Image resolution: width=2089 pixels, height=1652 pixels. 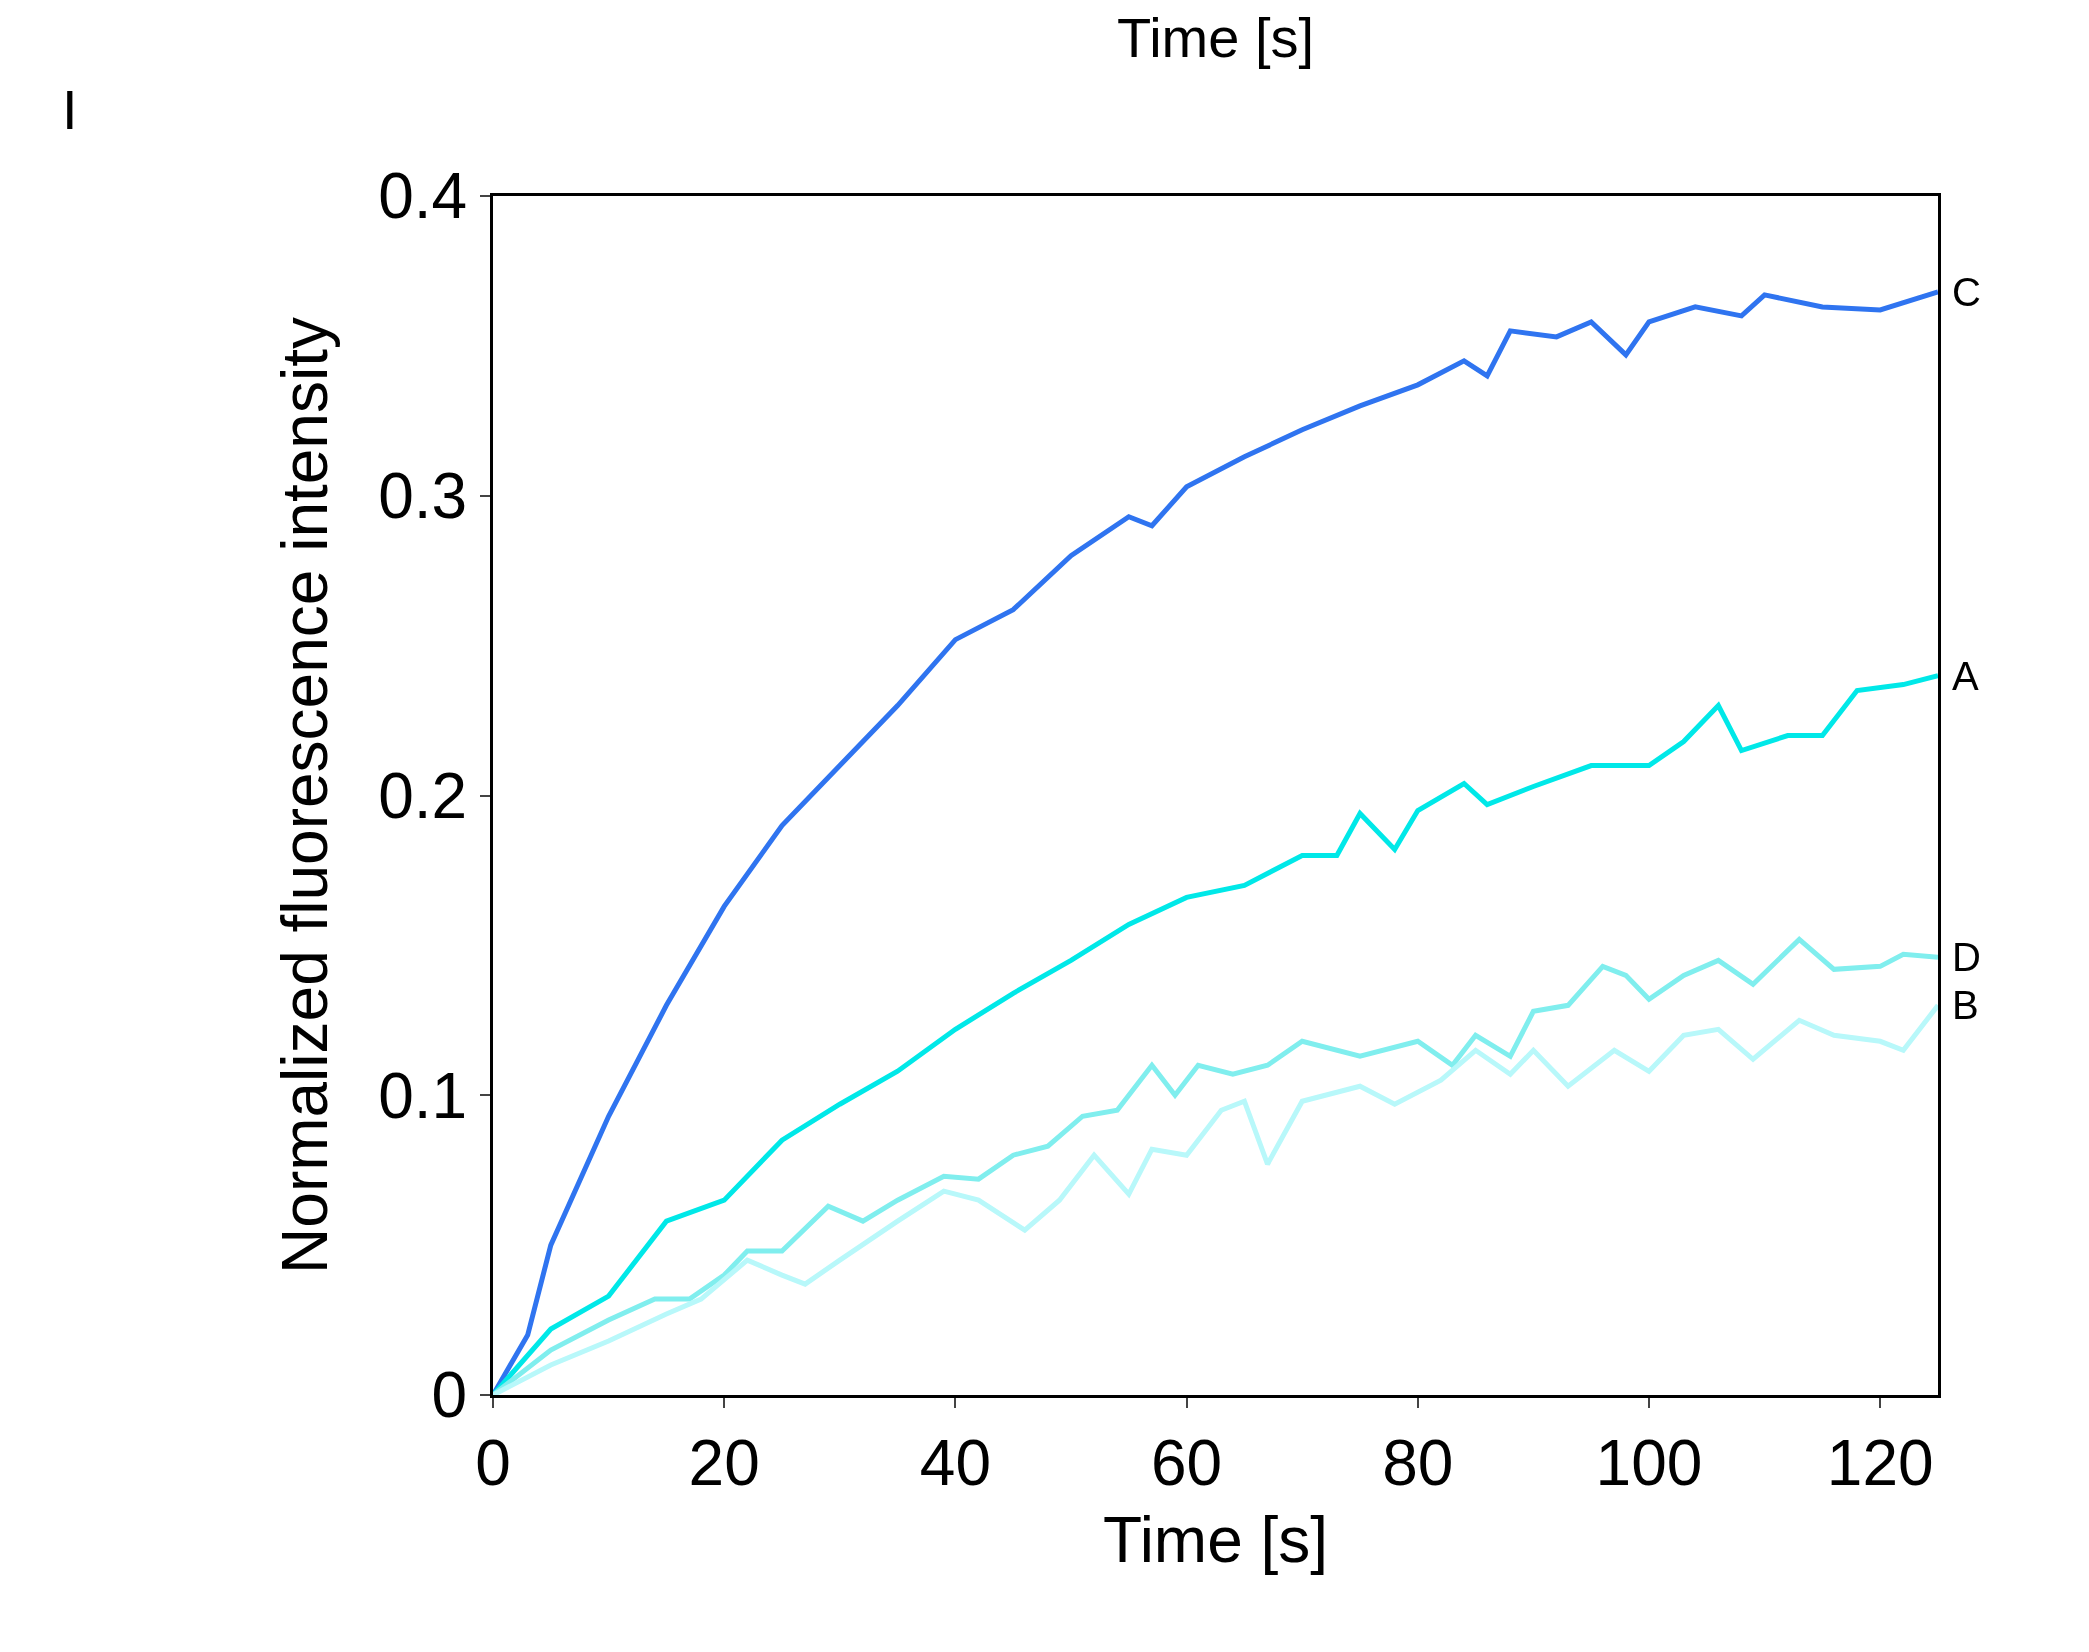 What do you see at coordinates (955, 1462) in the screenshot?
I see `x-tick-label: 40` at bounding box center [955, 1462].